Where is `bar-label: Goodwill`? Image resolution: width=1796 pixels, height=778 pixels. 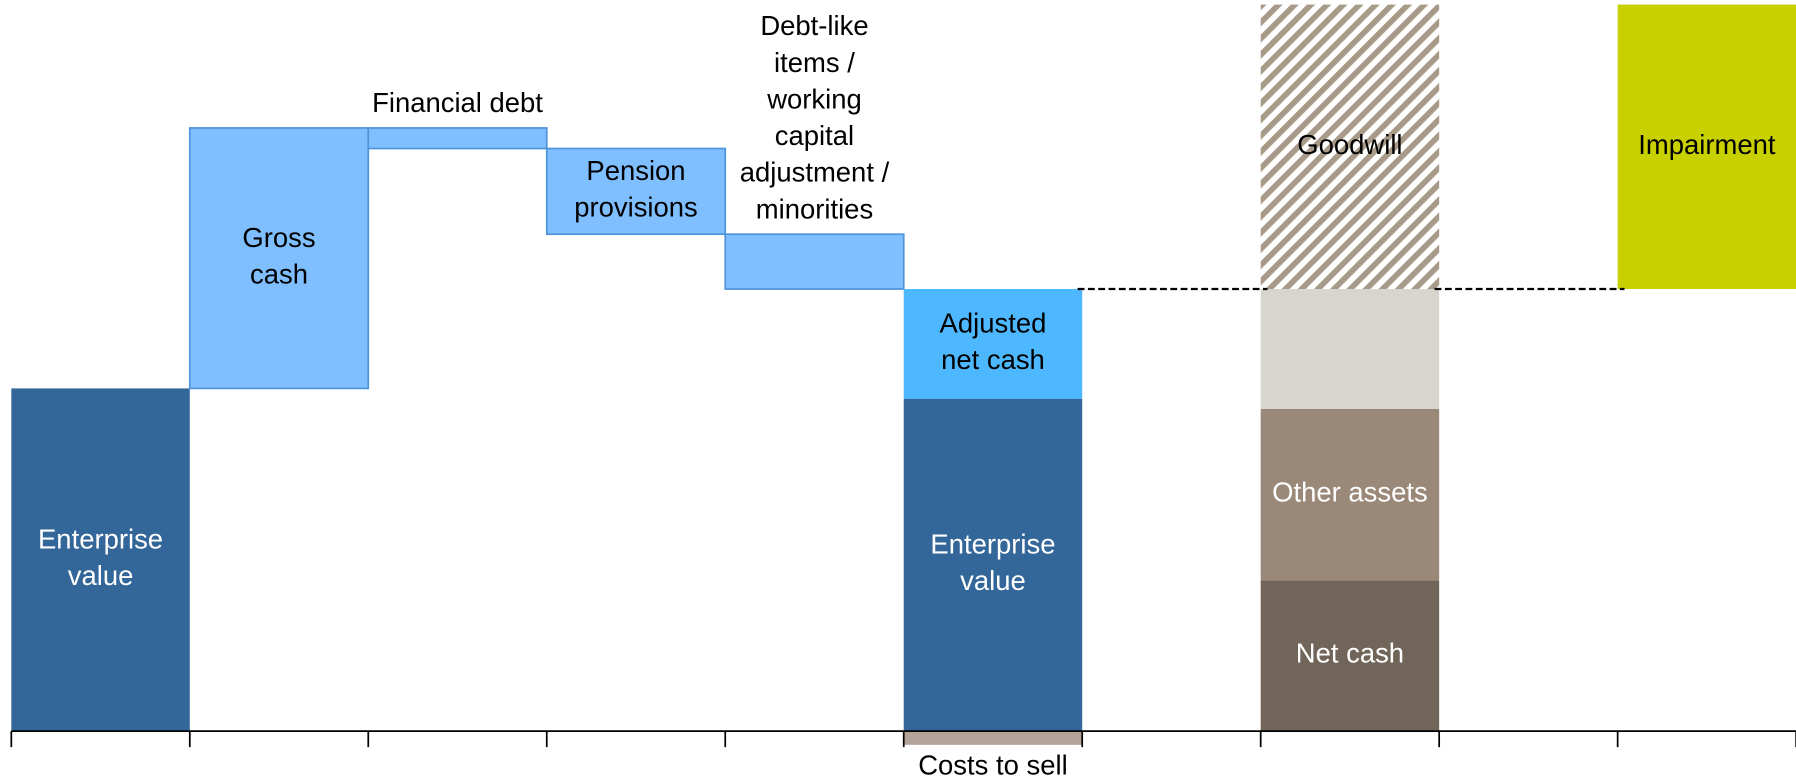
bar-label: Goodwill is located at coordinates (1349, 144).